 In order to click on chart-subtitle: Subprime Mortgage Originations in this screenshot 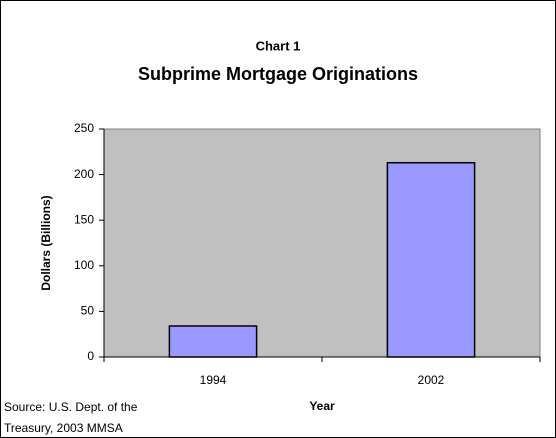, I will do `click(278, 74)`.